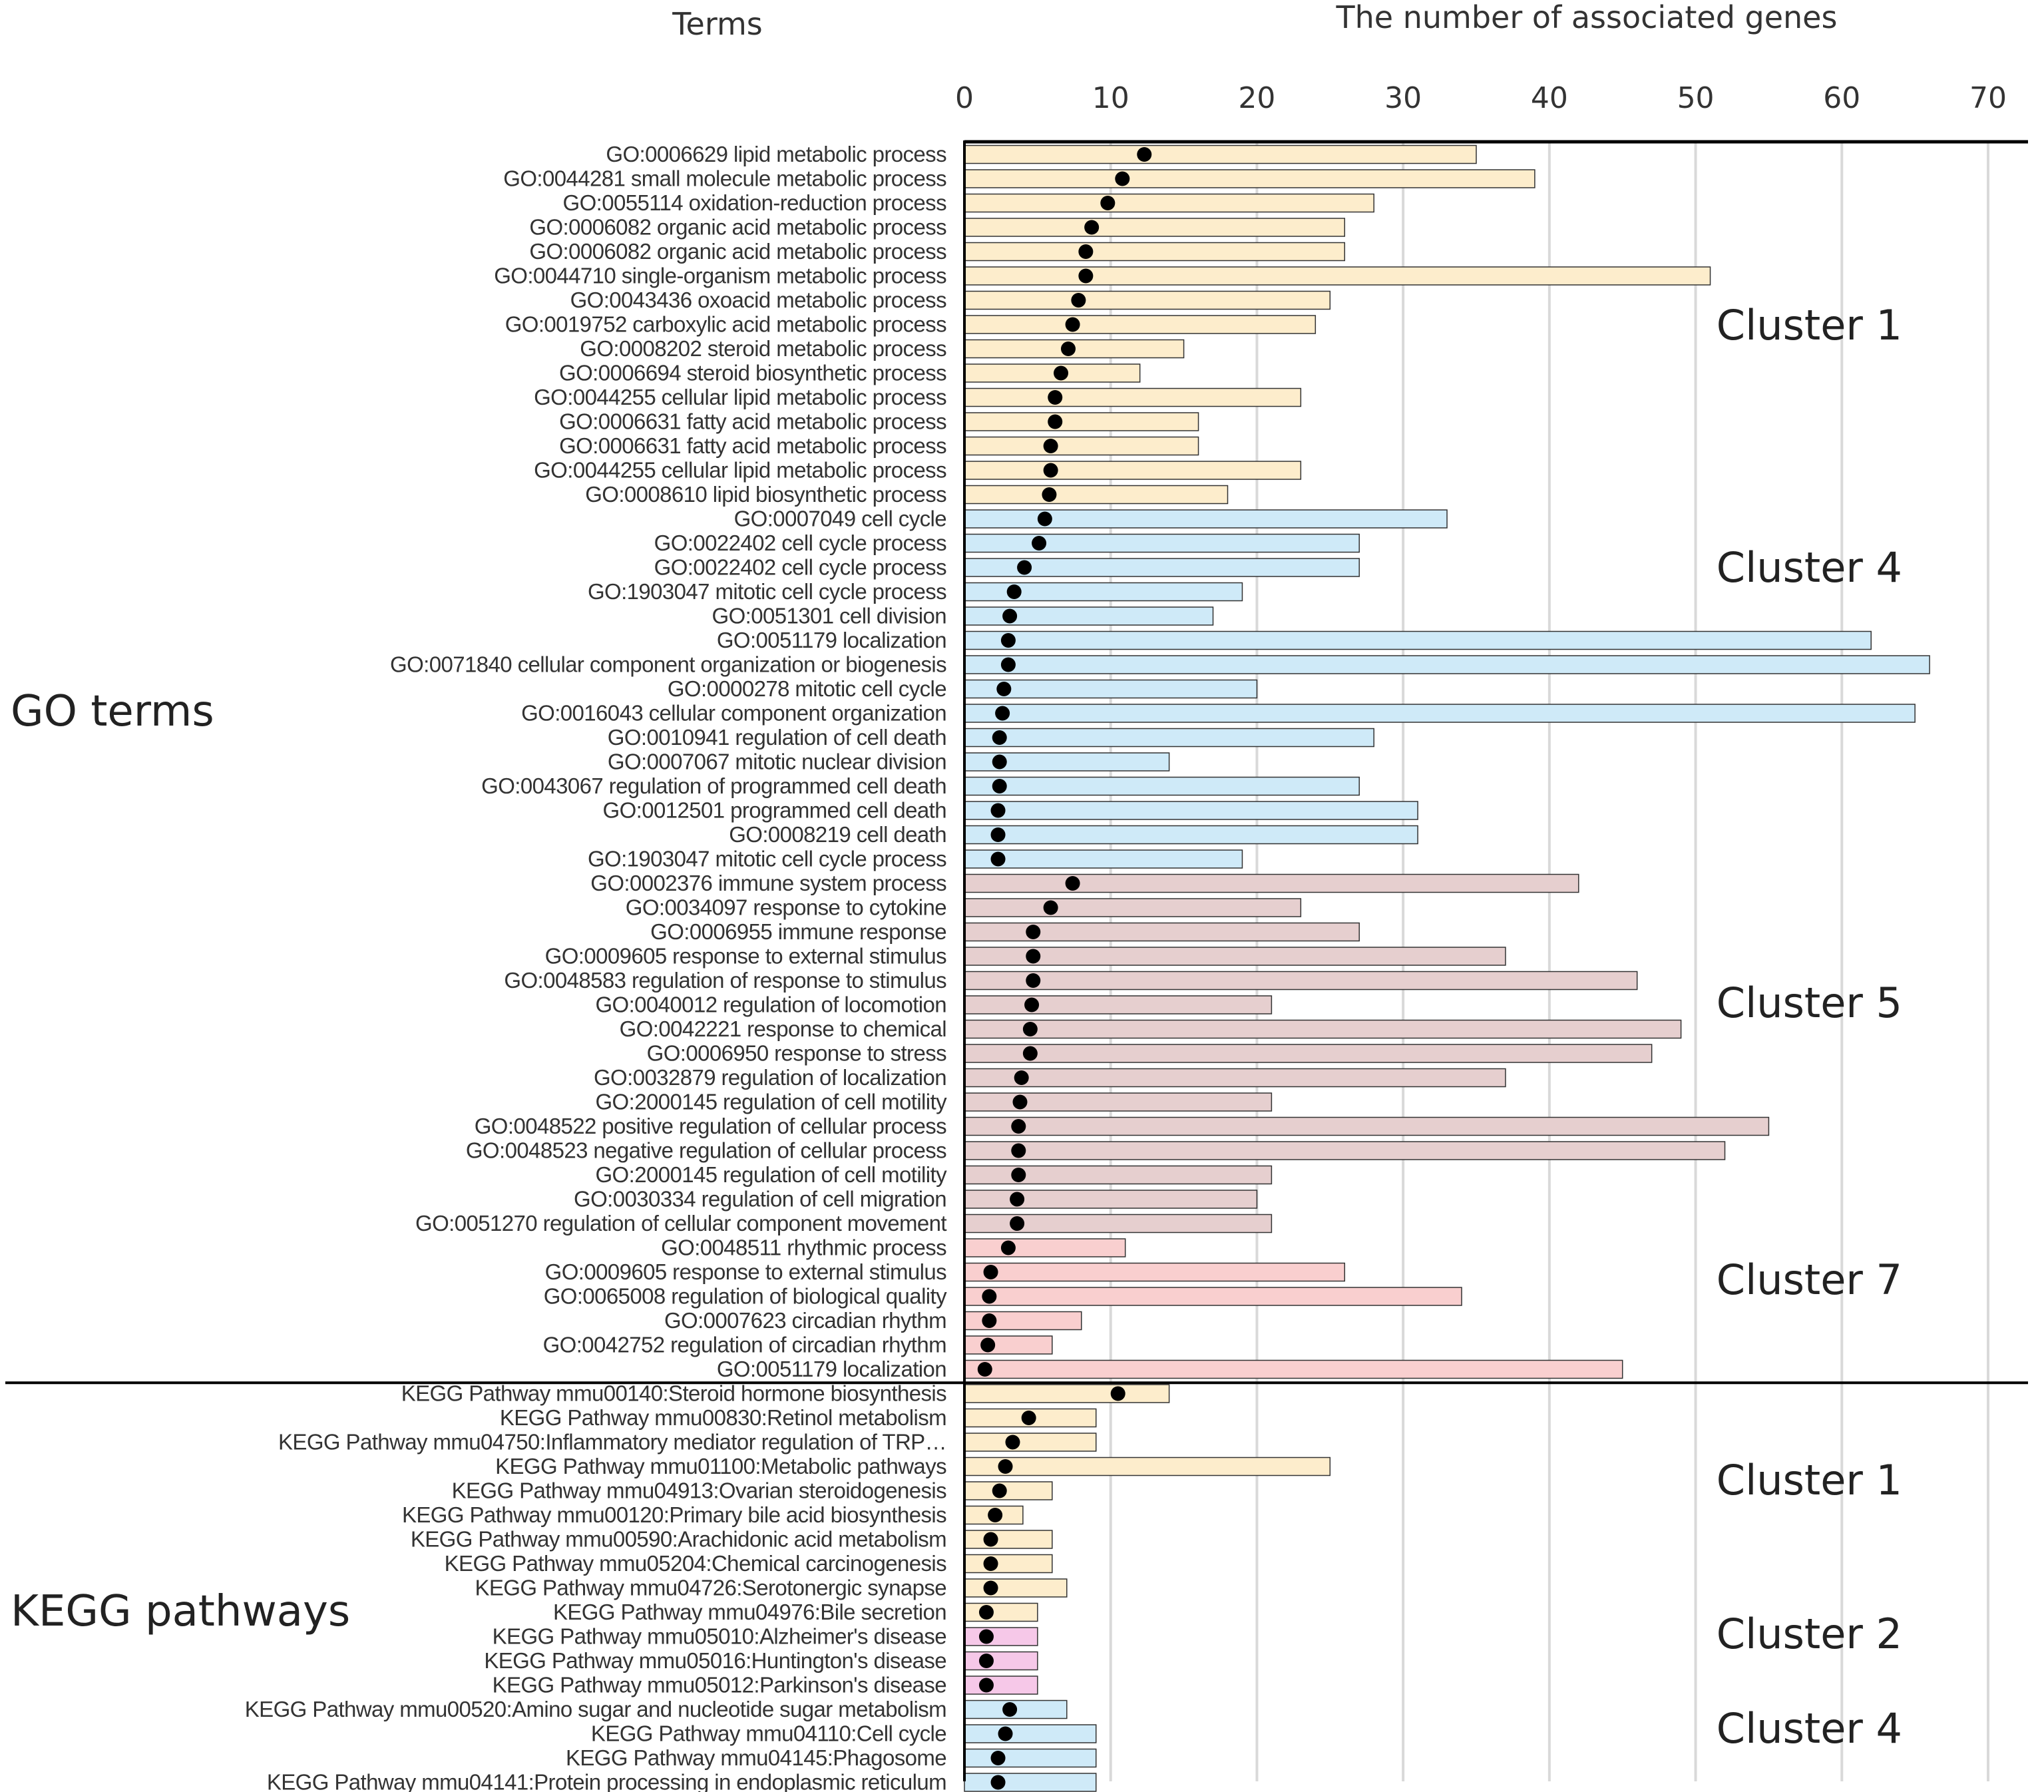 This screenshot has height=1792, width=2044. Describe the element at coordinates (783, 1028) in the screenshot. I see `term-label: GO:0042221 response to chemical` at that location.